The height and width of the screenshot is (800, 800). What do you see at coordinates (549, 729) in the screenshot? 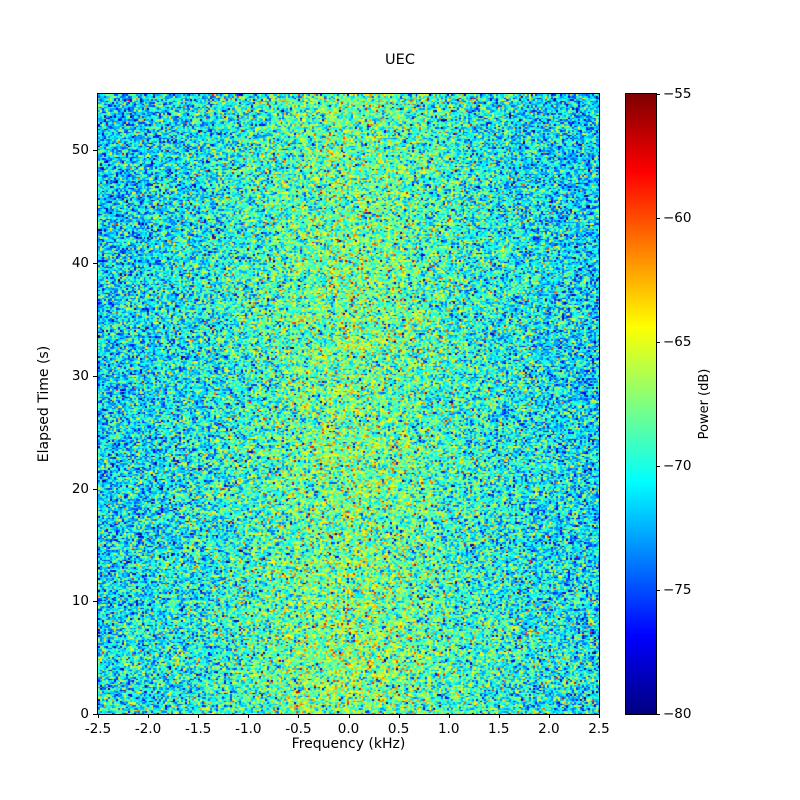
I see `x-tick-label: 2.0` at bounding box center [549, 729].